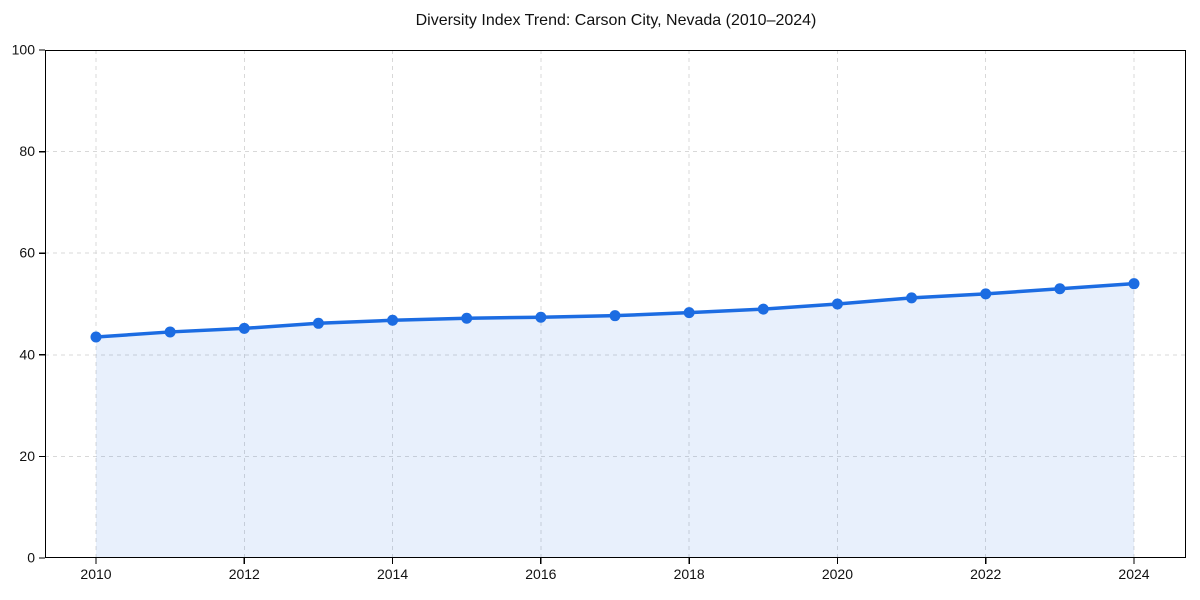 This screenshot has height=600, width=1200. Describe the element at coordinates (541, 317) in the screenshot. I see `data-point-2016` at that location.